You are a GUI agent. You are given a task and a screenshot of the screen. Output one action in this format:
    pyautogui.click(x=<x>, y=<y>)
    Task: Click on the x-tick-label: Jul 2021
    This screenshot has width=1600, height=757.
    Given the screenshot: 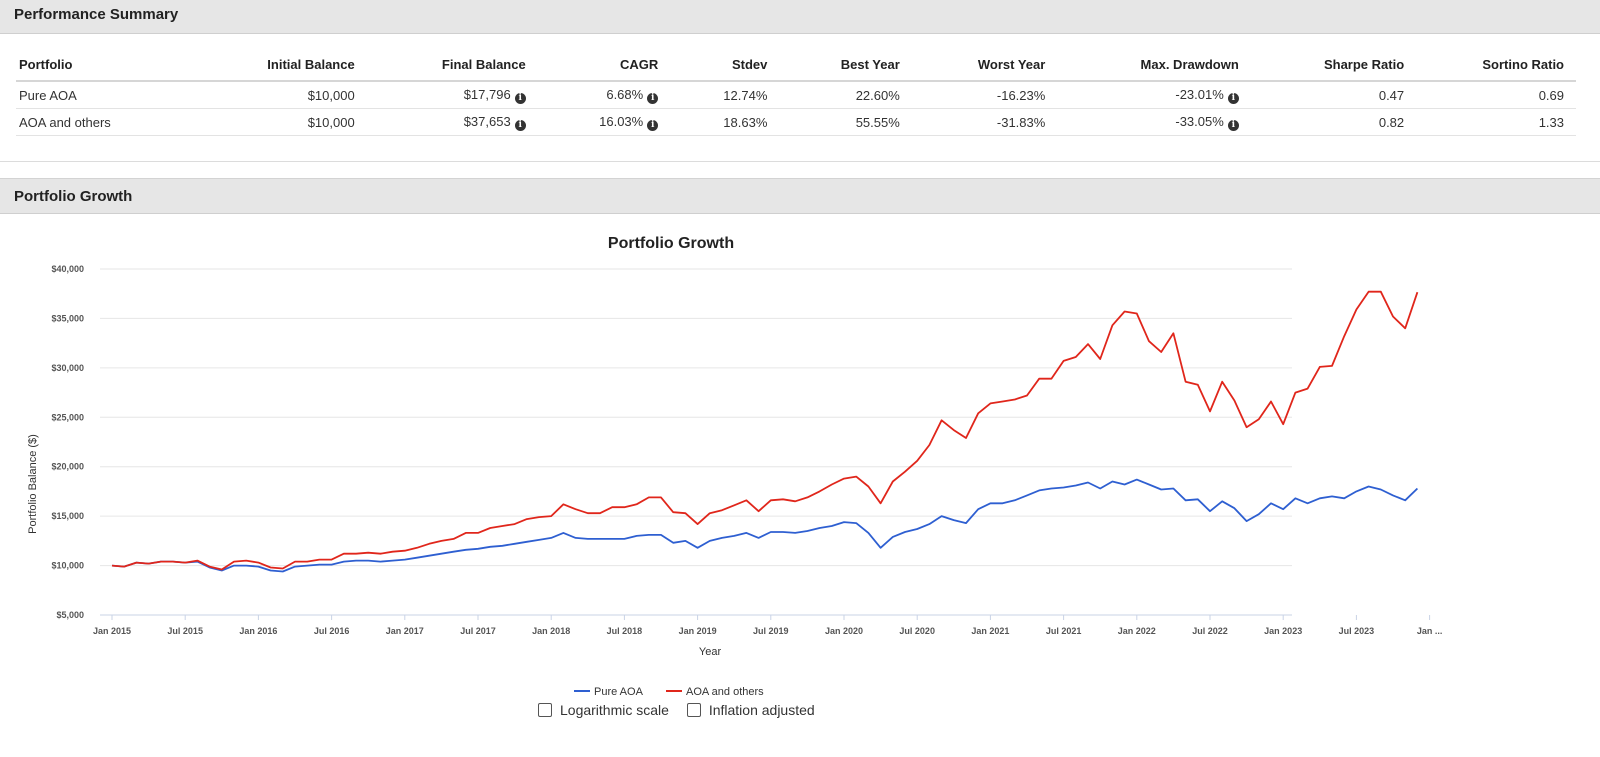 What is the action you would take?
    pyautogui.click(x=1064, y=631)
    